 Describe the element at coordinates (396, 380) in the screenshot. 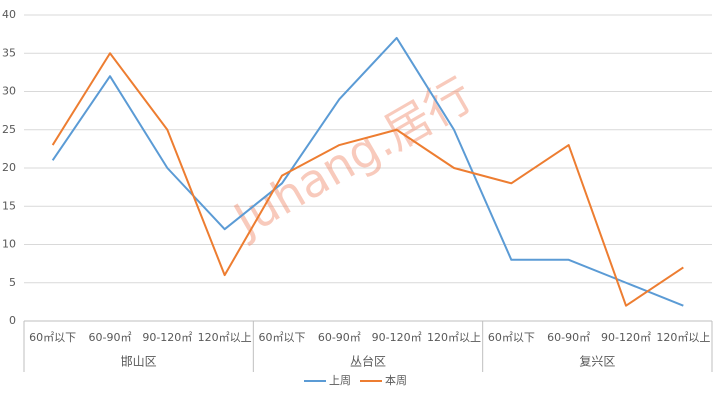

I see `legend-label: 本周` at that location.